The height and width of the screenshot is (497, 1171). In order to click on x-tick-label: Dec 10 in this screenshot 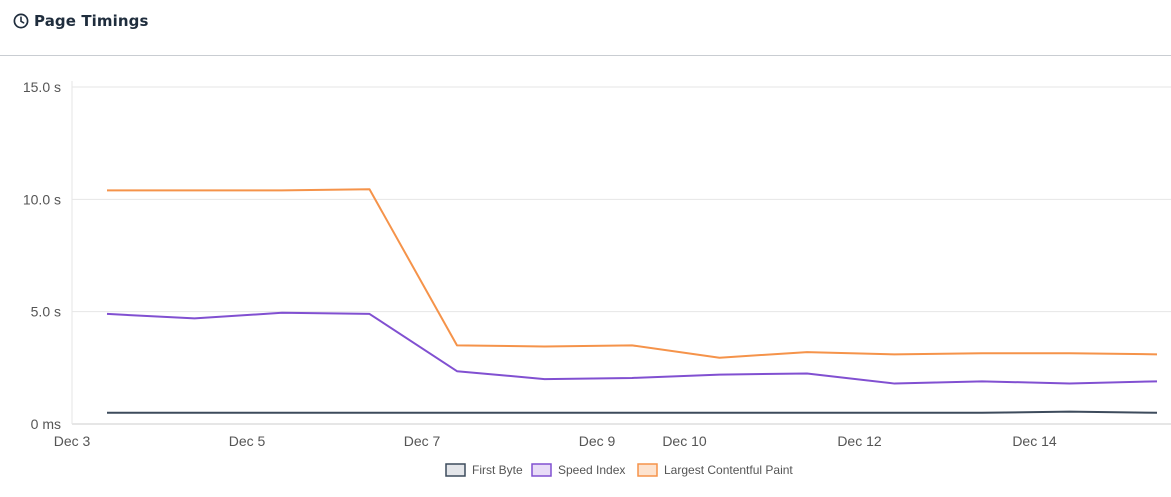, I will do `click(684, 441)`.